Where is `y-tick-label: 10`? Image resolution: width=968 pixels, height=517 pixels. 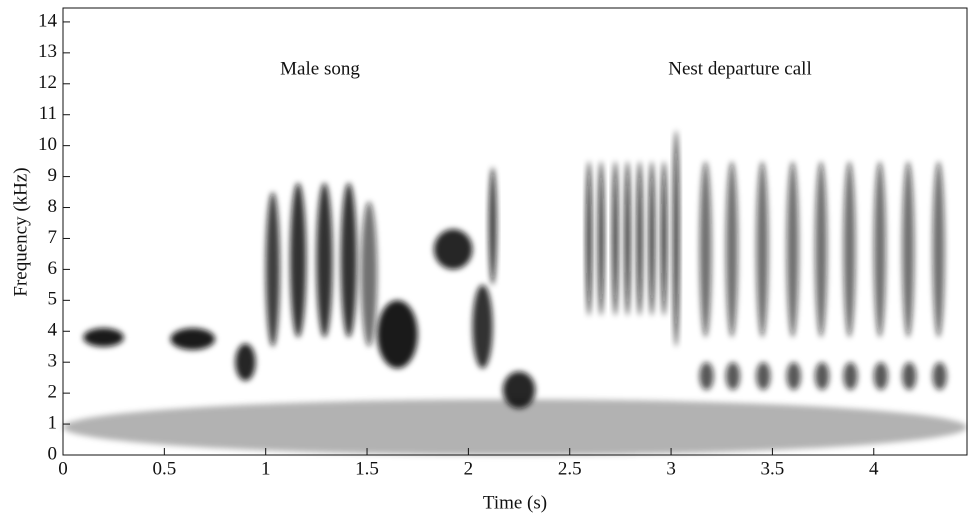
y-tick-label: 10 is located at coordinates (47, 144).